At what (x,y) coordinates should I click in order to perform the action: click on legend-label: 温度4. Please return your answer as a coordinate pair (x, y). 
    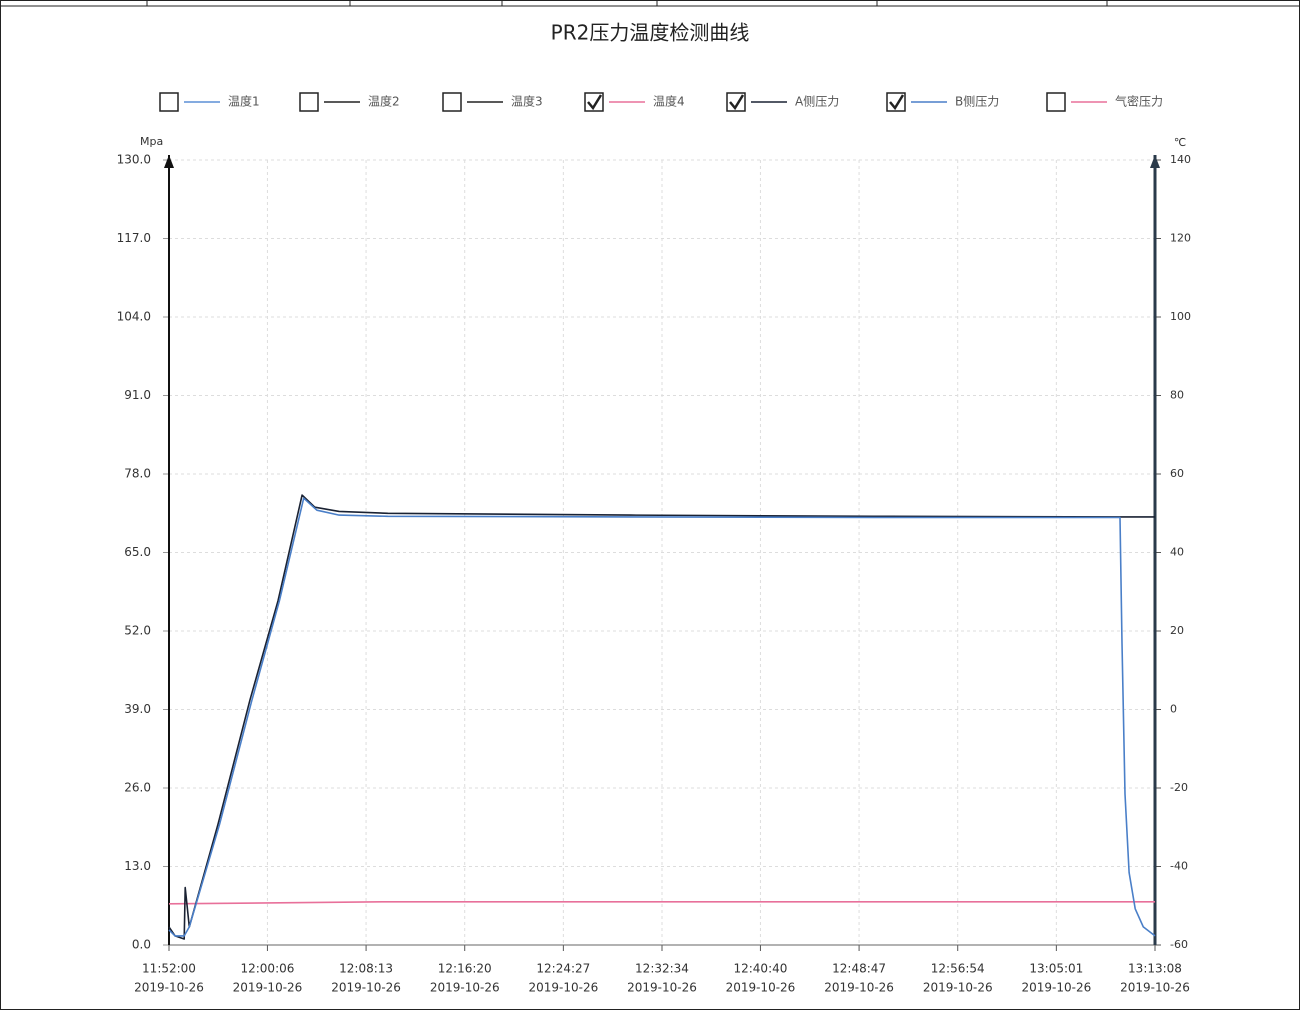
    Looking at the image, I should click on (669, 101).